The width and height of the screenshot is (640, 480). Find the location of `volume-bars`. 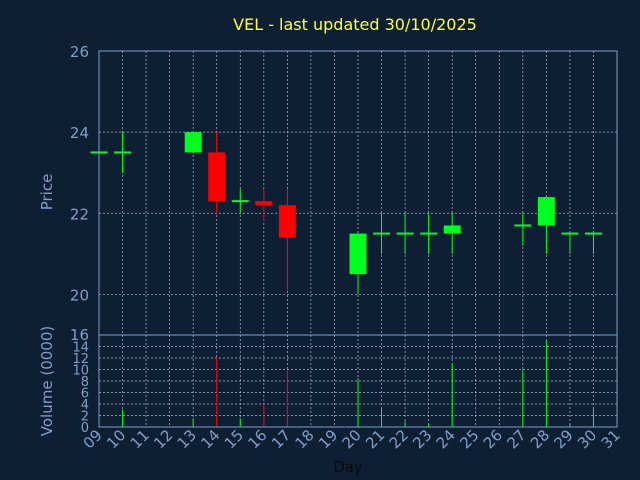

volume-bars is located at coordinates (346, 383).